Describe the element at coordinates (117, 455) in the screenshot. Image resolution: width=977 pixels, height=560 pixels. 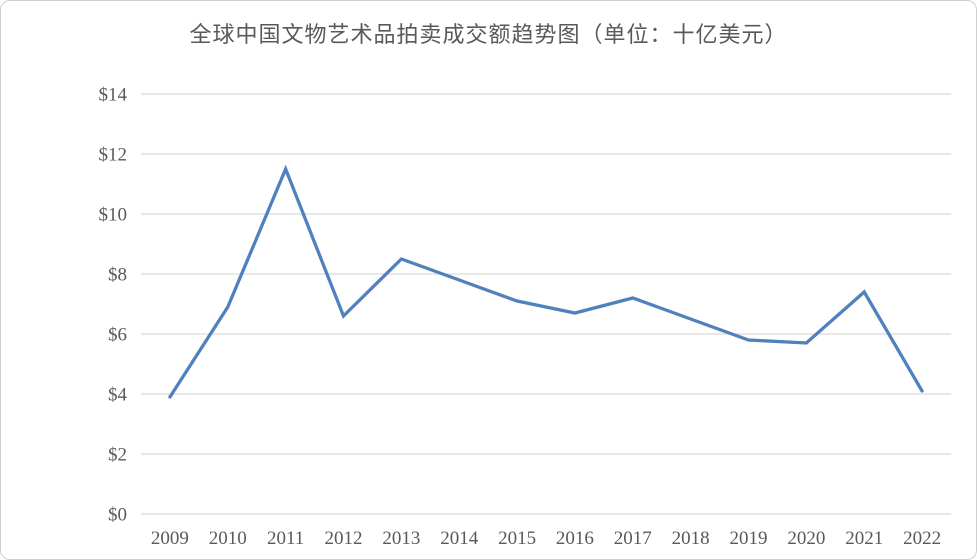
I see `y-axis-tick-label: $2` at that location.